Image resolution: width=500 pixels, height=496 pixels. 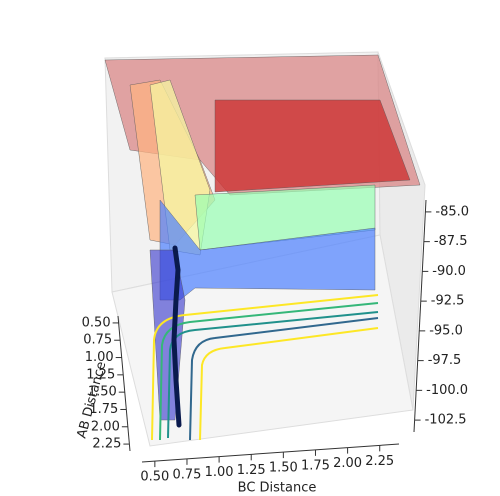 What do you see at coordinates (219, 472) in the screenshot?
I see `y-tick-label: 1.00` at bounding box center [219, 472].